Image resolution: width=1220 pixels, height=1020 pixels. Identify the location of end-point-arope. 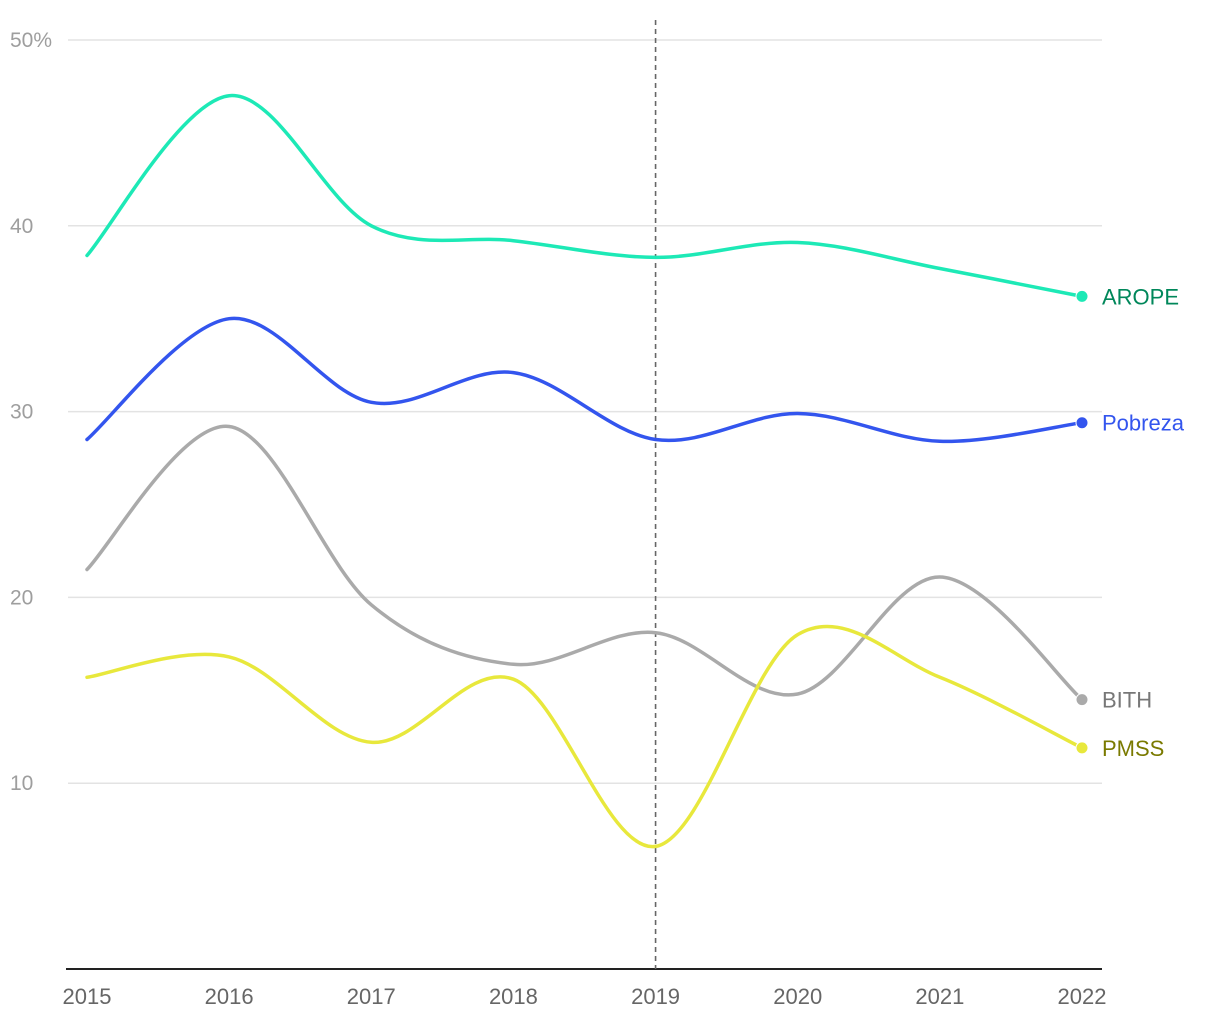
(1082, 296).